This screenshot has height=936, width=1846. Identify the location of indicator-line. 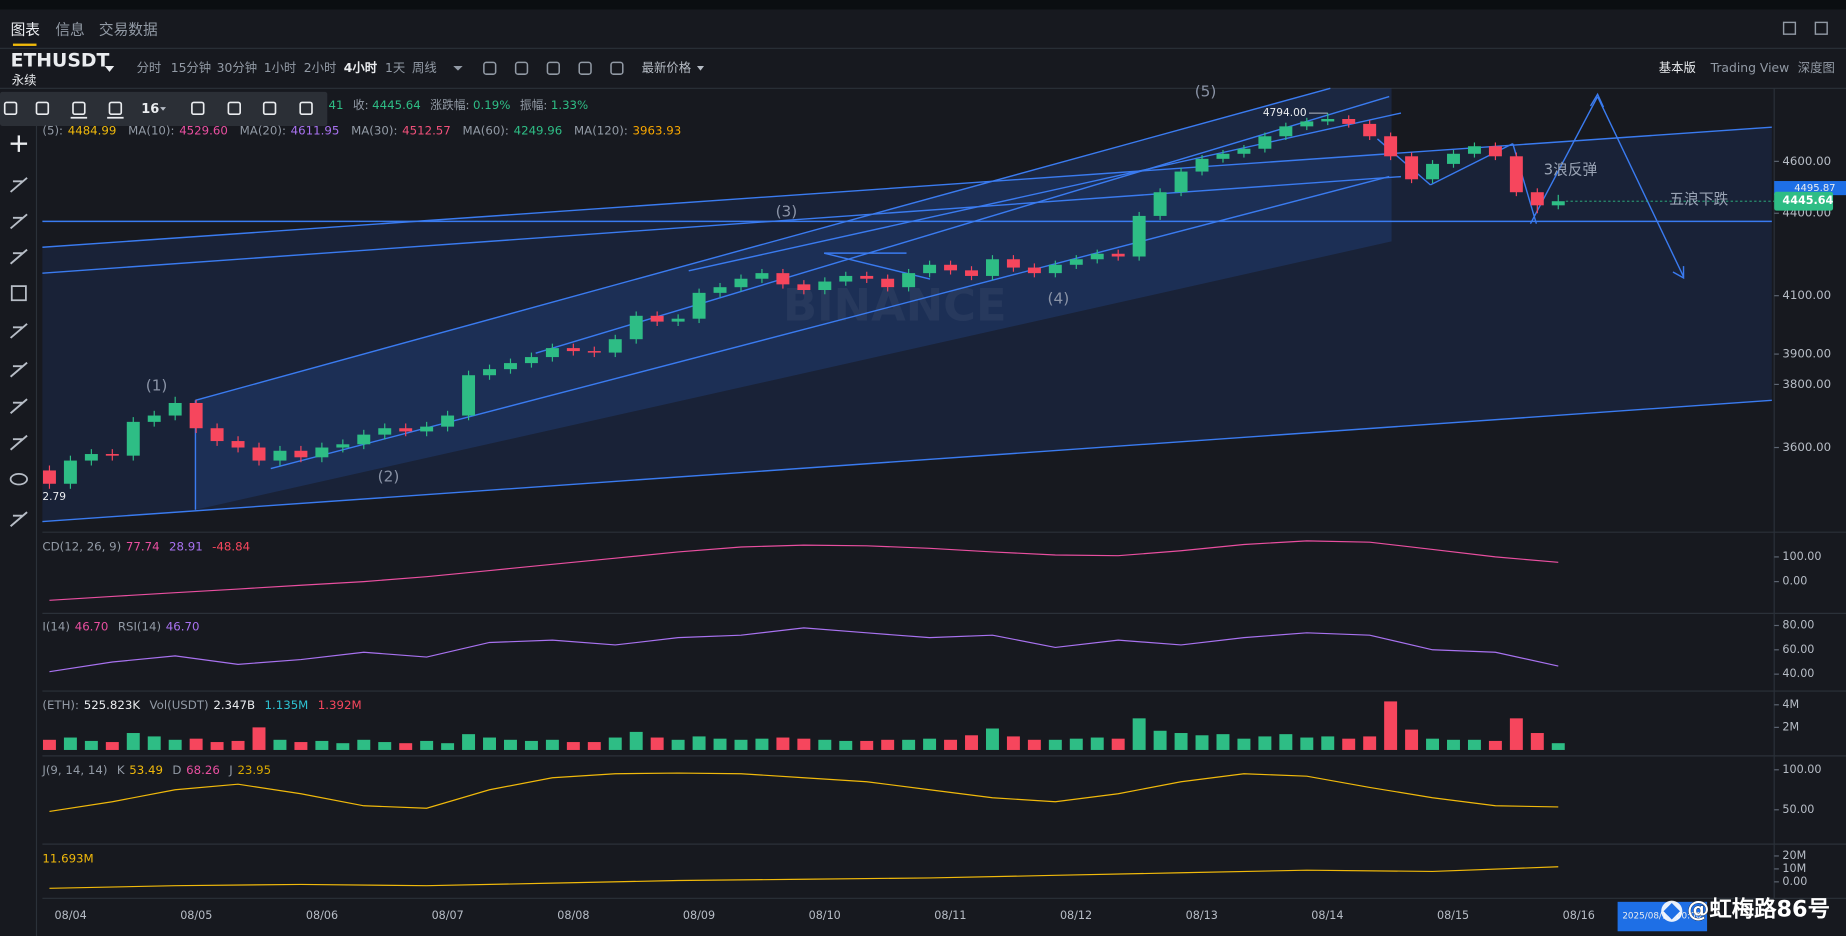
(804, 650).